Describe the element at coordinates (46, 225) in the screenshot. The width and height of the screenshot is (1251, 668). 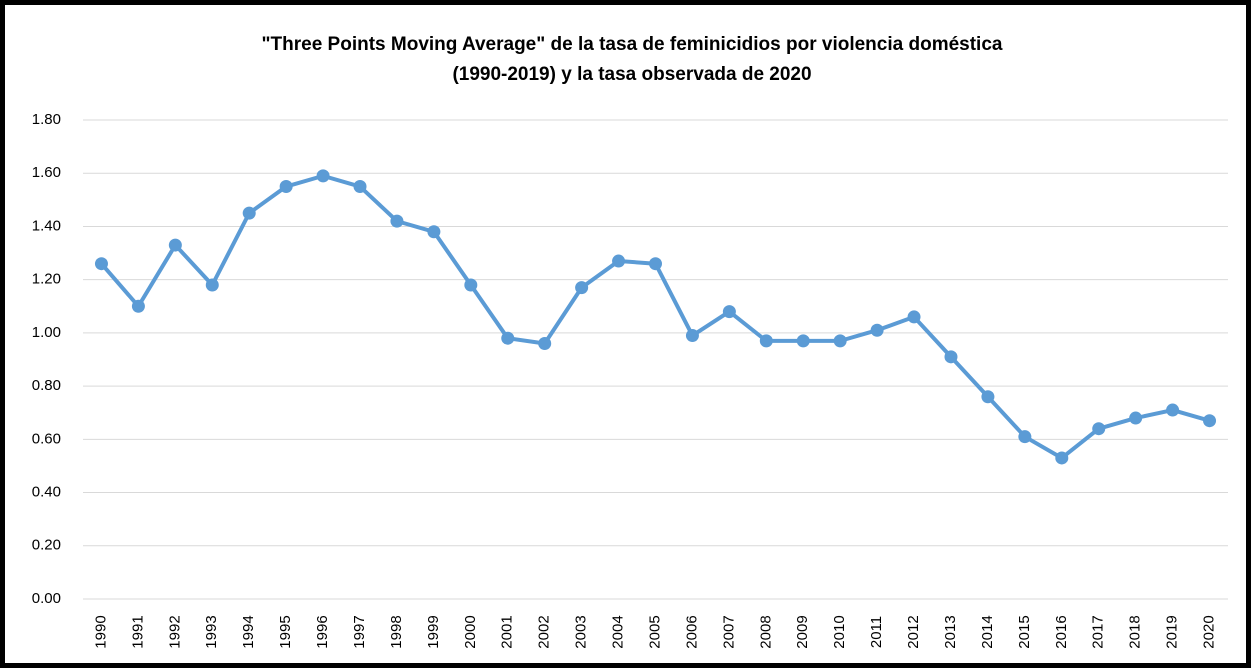
I see `y-tick-label: 1.40` at that location.